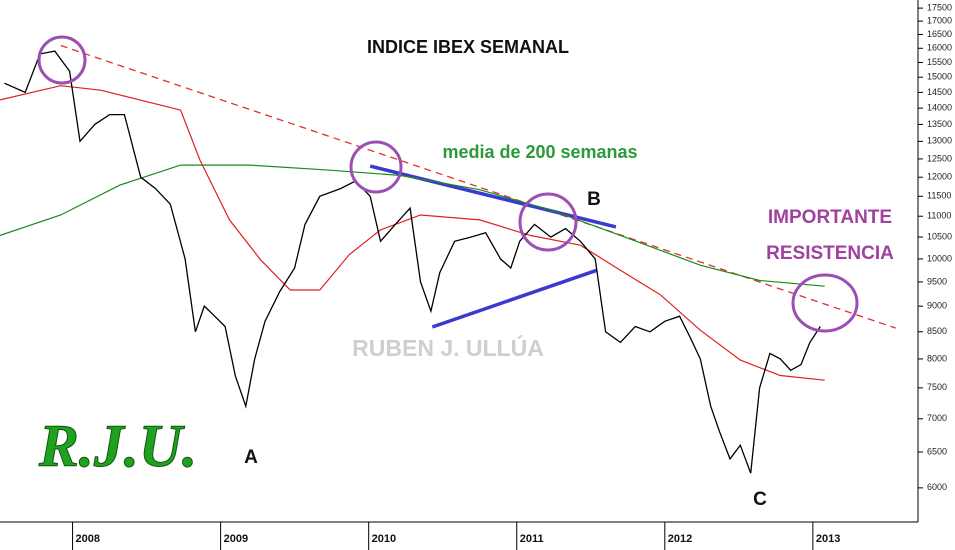 This screenshot has width=955, height=550. I want to click on y-tick-label: 9000, so click(937, 306).